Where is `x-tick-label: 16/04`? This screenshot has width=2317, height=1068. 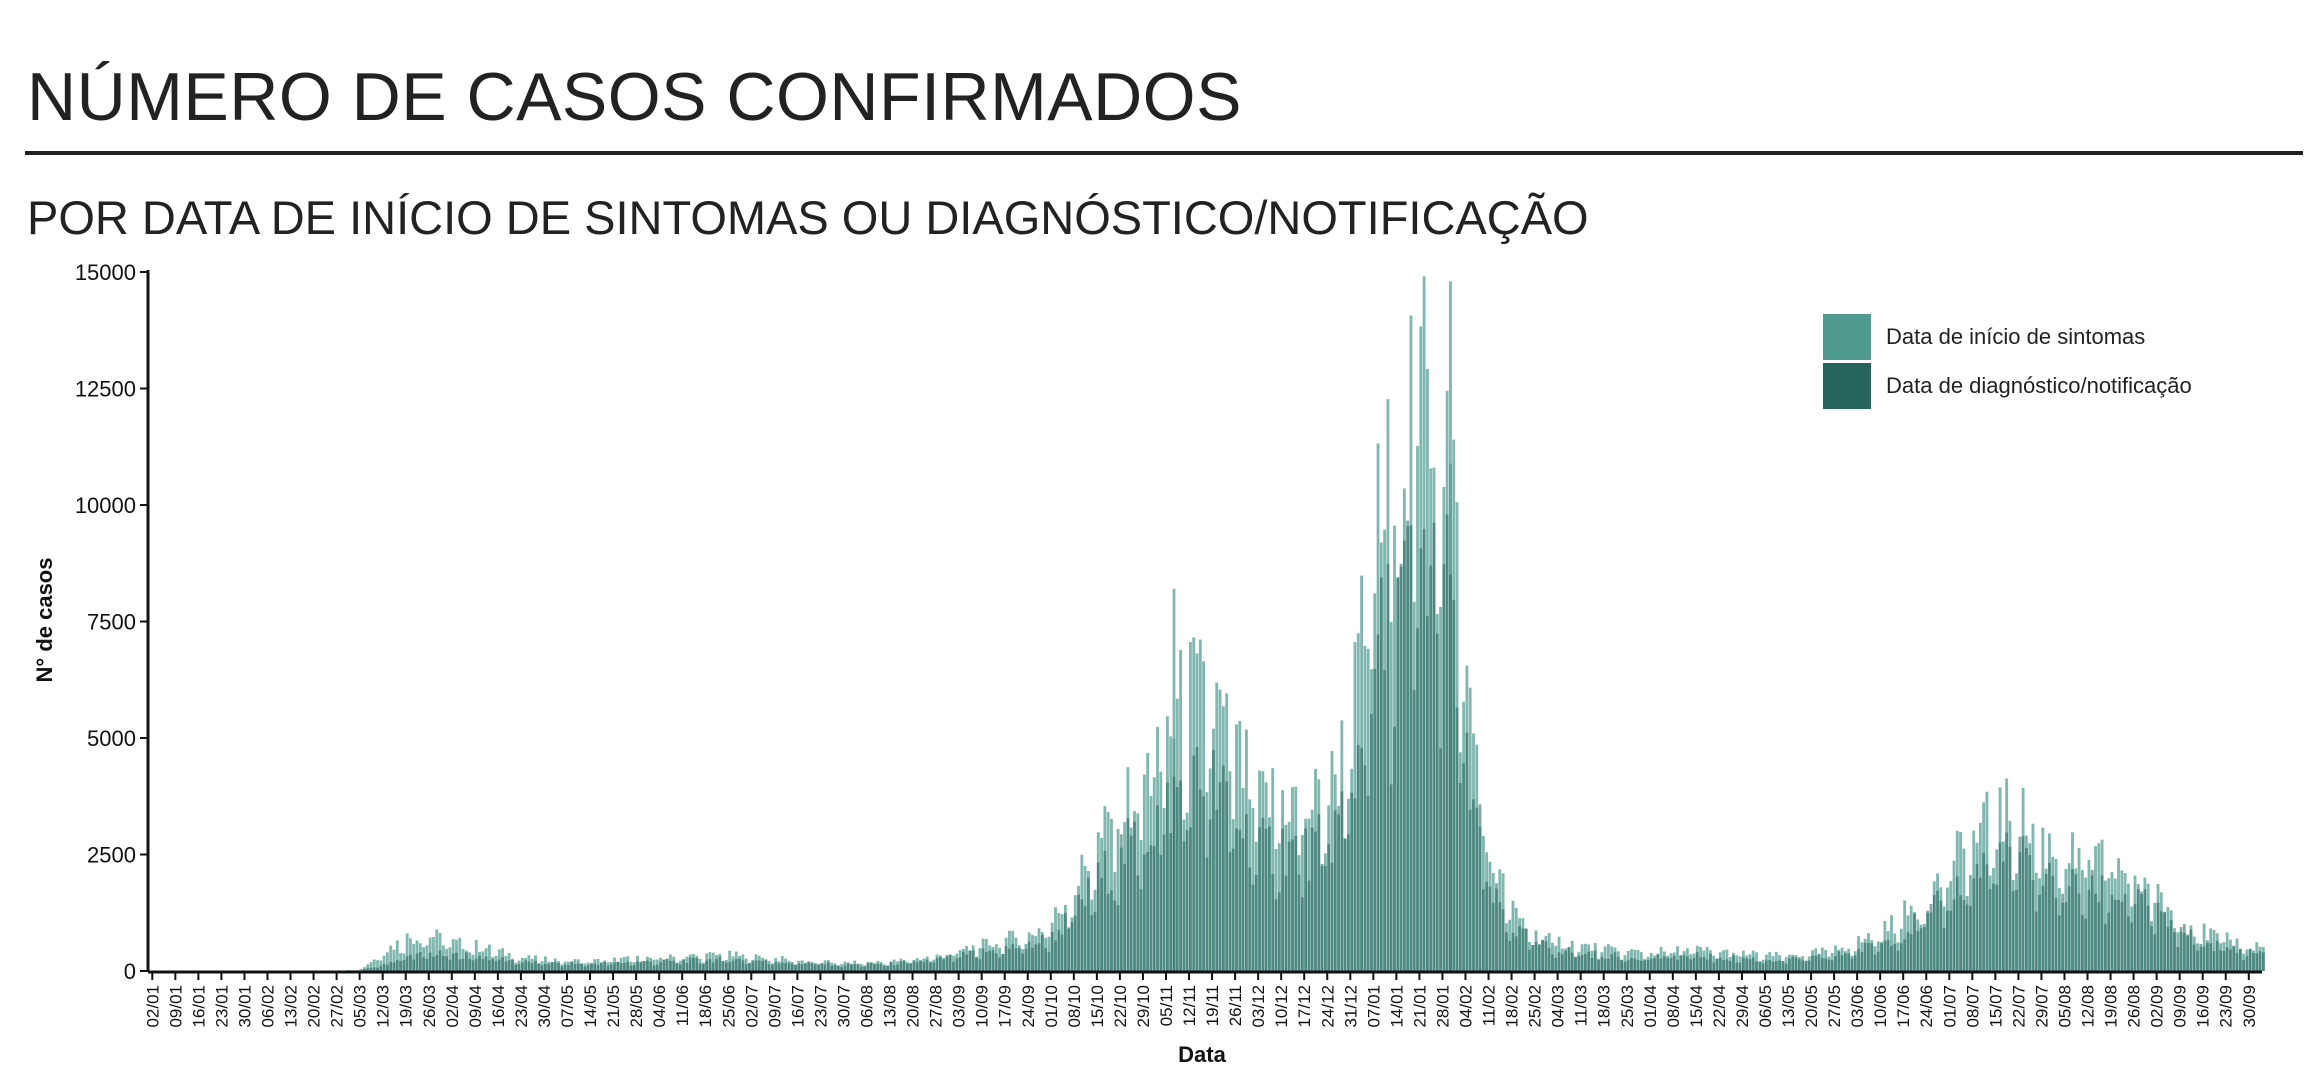
x-tick-label: 16/04 is located at coordinates (498, 1006).